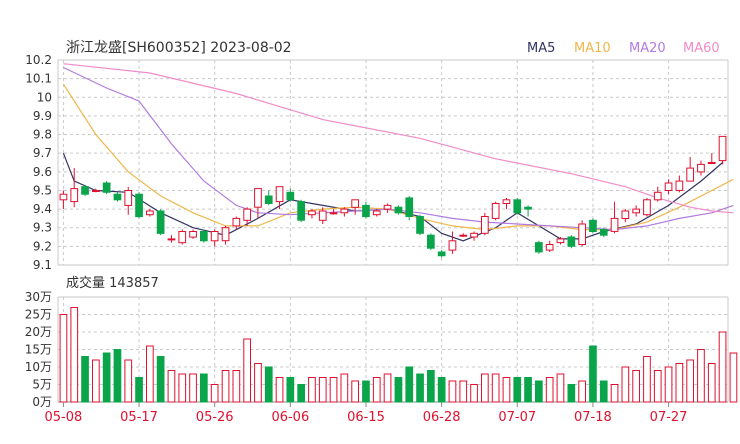 Image resolution: width=740 pixels, height=444 pixels. Describe the element at coordinates (592, 48) in the screenshot. I see `legend-ma10: MA10` at that location.